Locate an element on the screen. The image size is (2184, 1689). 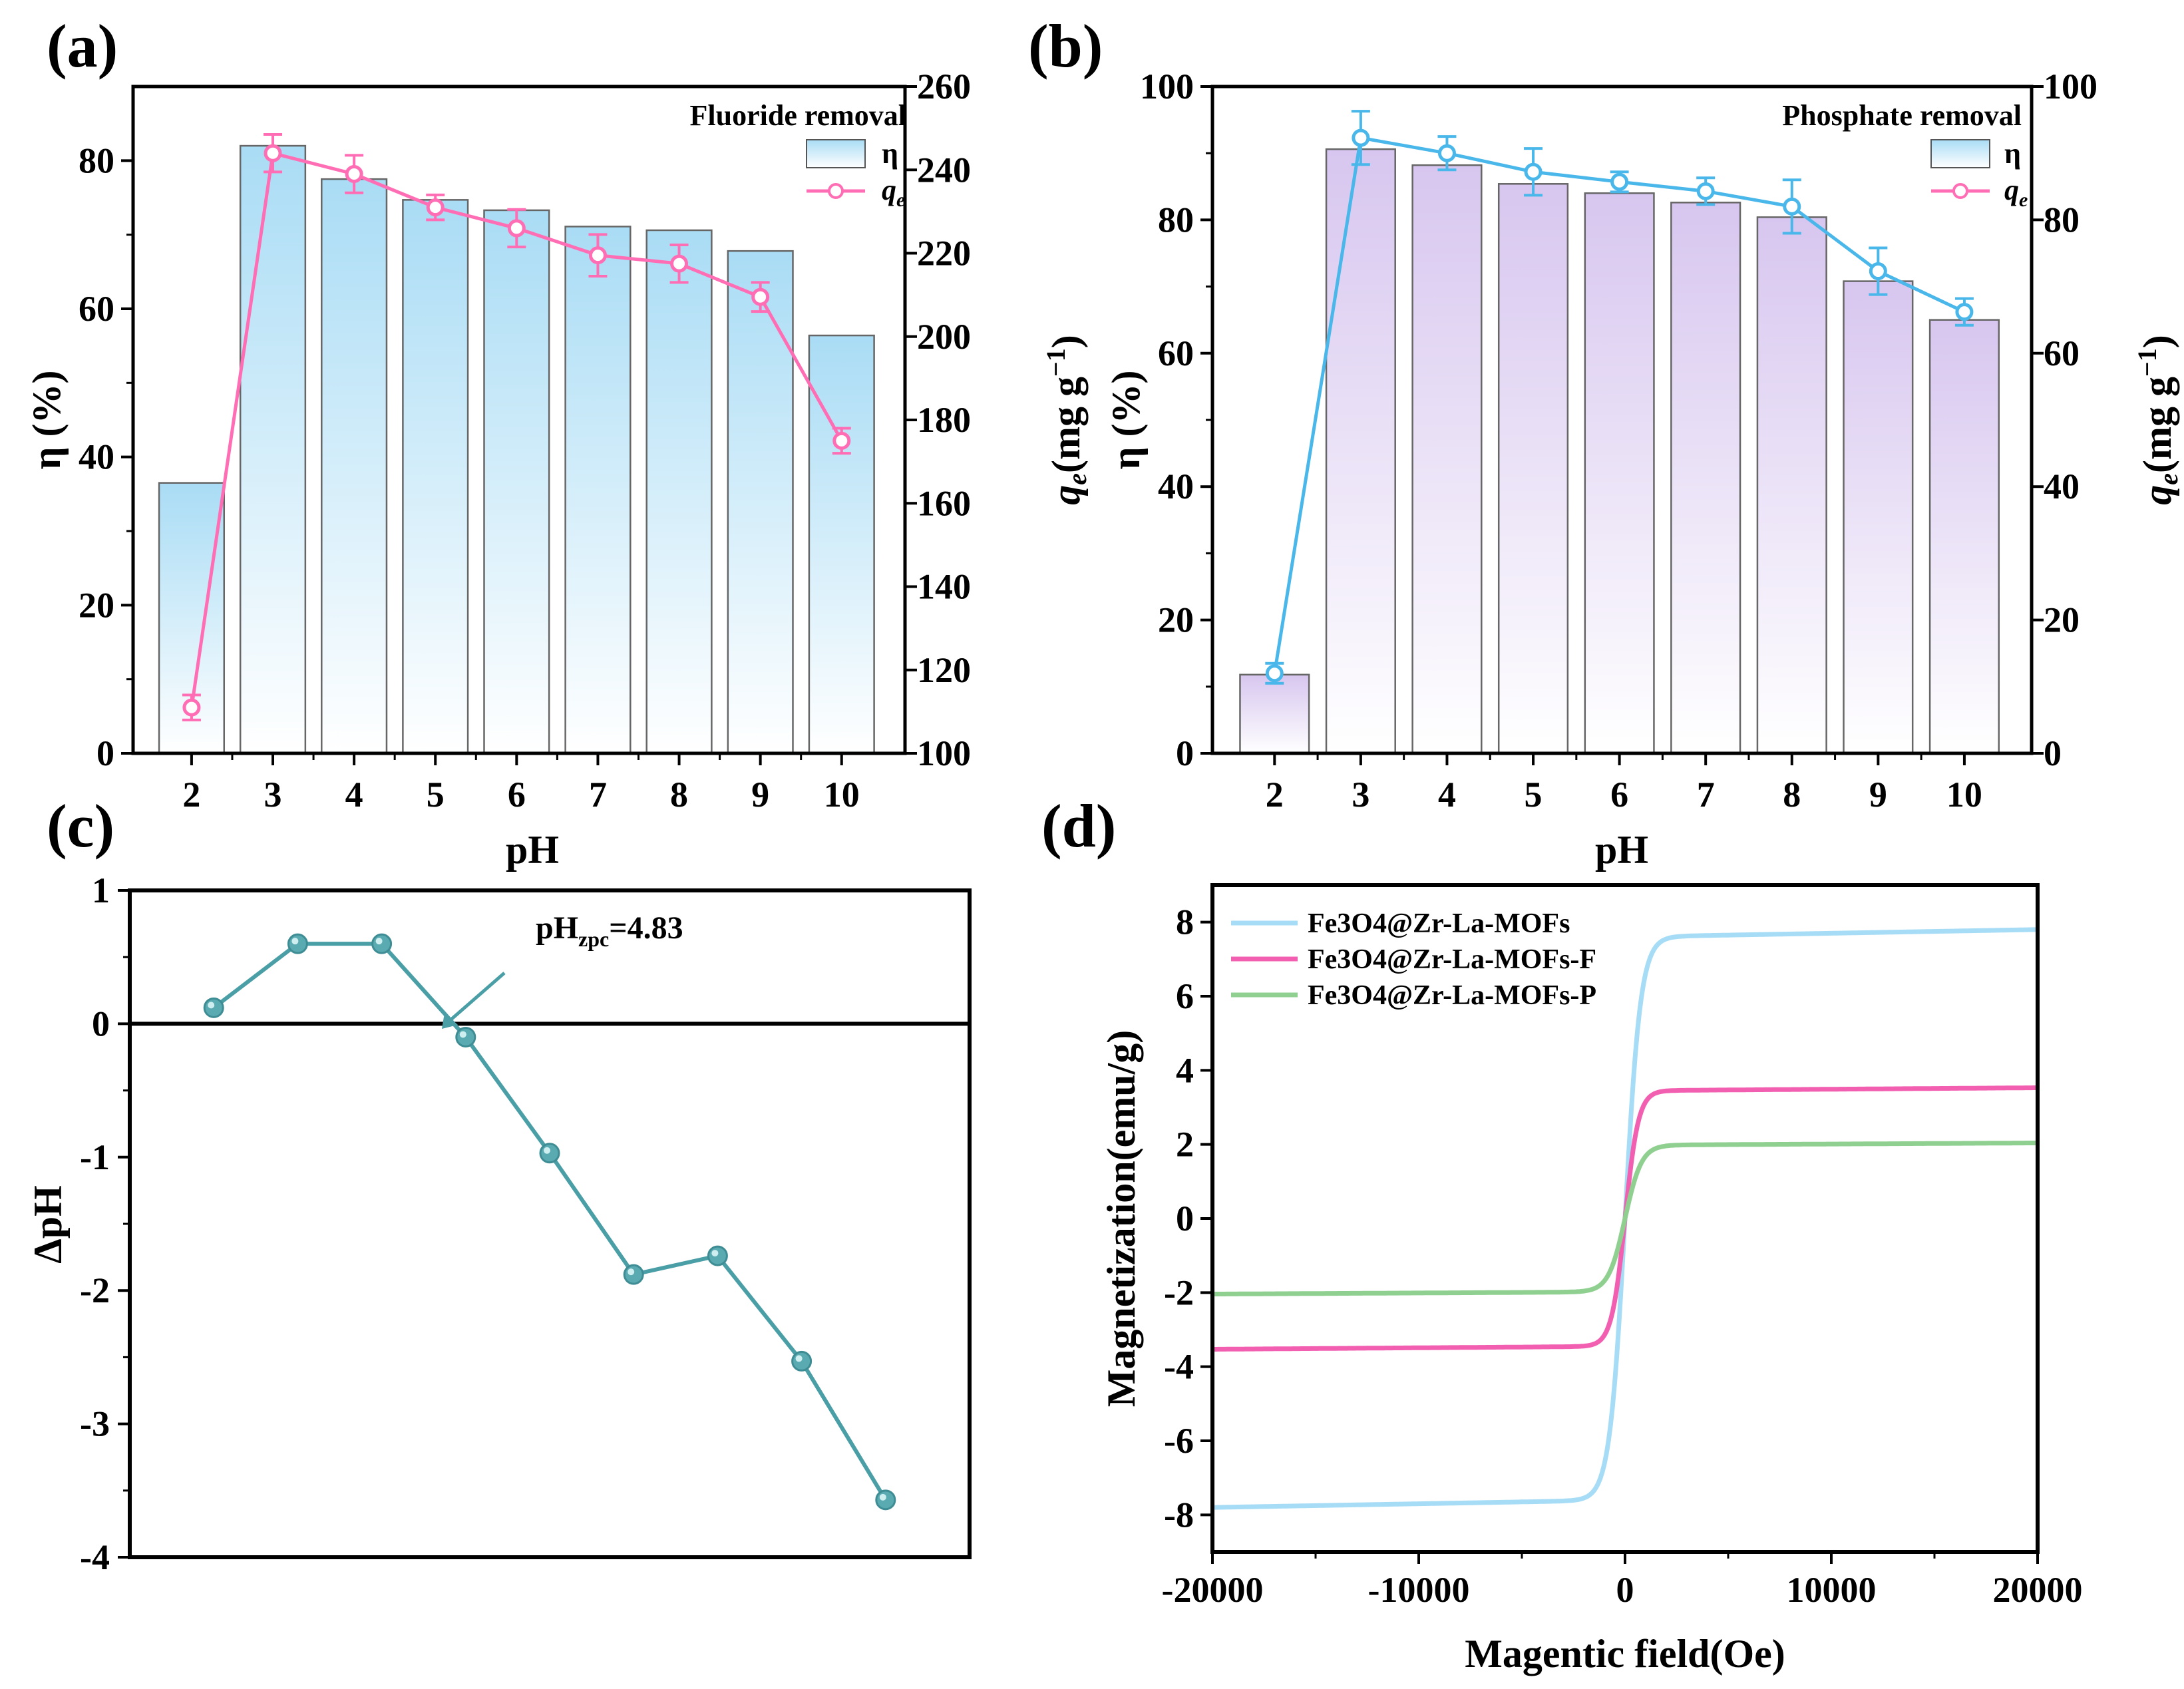
x-tick-label-0: 0 is located at coordinates (1625, 1590).